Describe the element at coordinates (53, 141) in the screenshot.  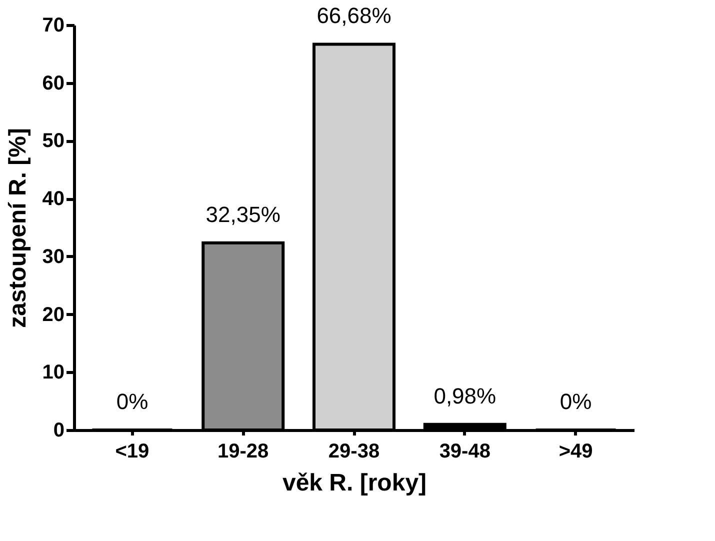
I see `y-tick-label: 50` at that location.